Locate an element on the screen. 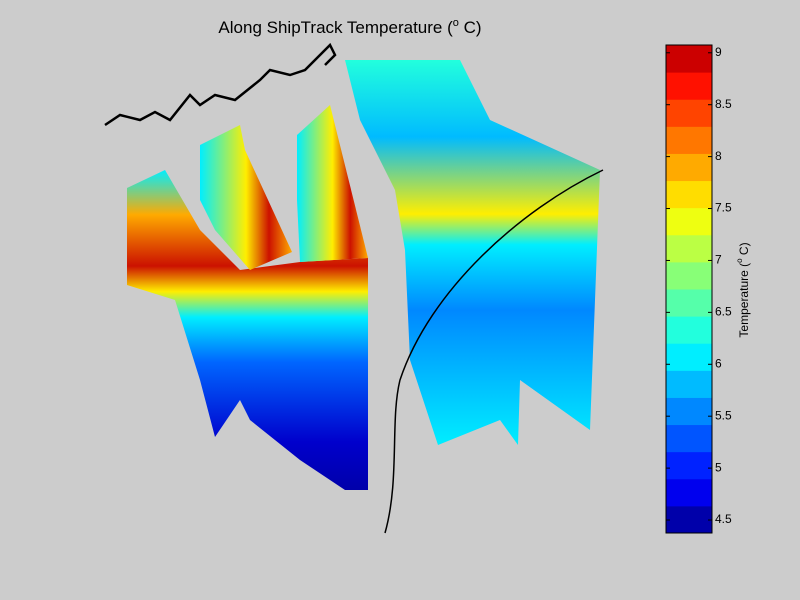 Image resolution: width=800 pixels, height=600 pixels. title-end: C) is located at coordinates (470, 27).